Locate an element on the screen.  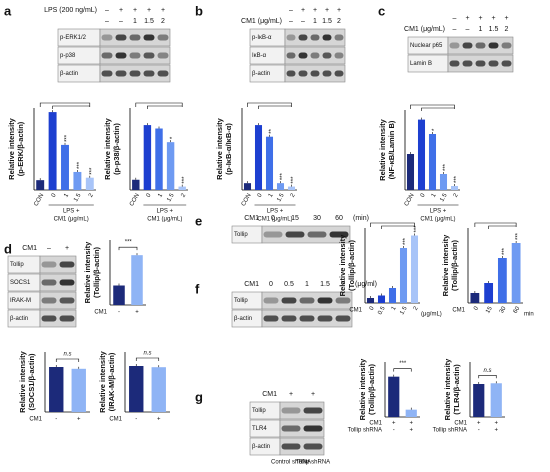
band-label: IκB-α is located at coordinates (259, 56).